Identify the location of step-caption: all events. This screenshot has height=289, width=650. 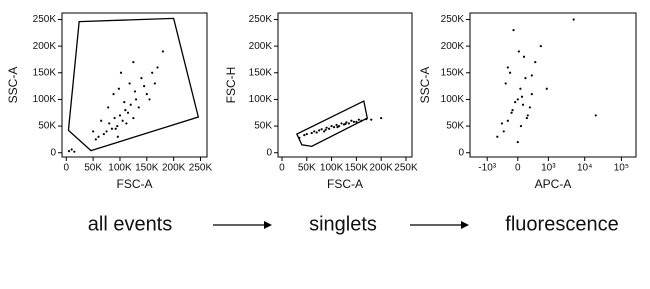
(130, 224).